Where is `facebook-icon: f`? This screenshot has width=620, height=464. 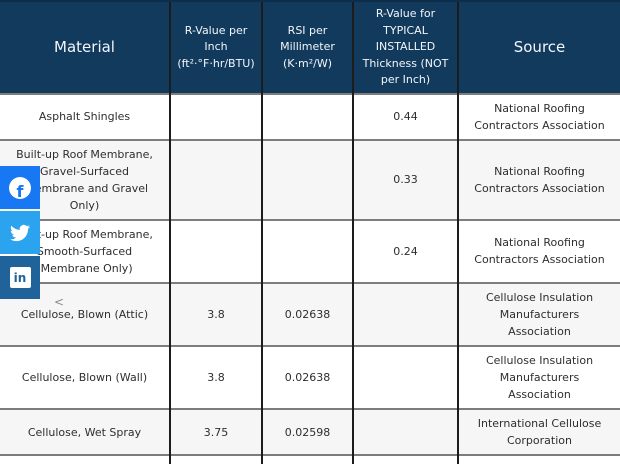 facebook-icon: f is located at coordinates (20, 187).